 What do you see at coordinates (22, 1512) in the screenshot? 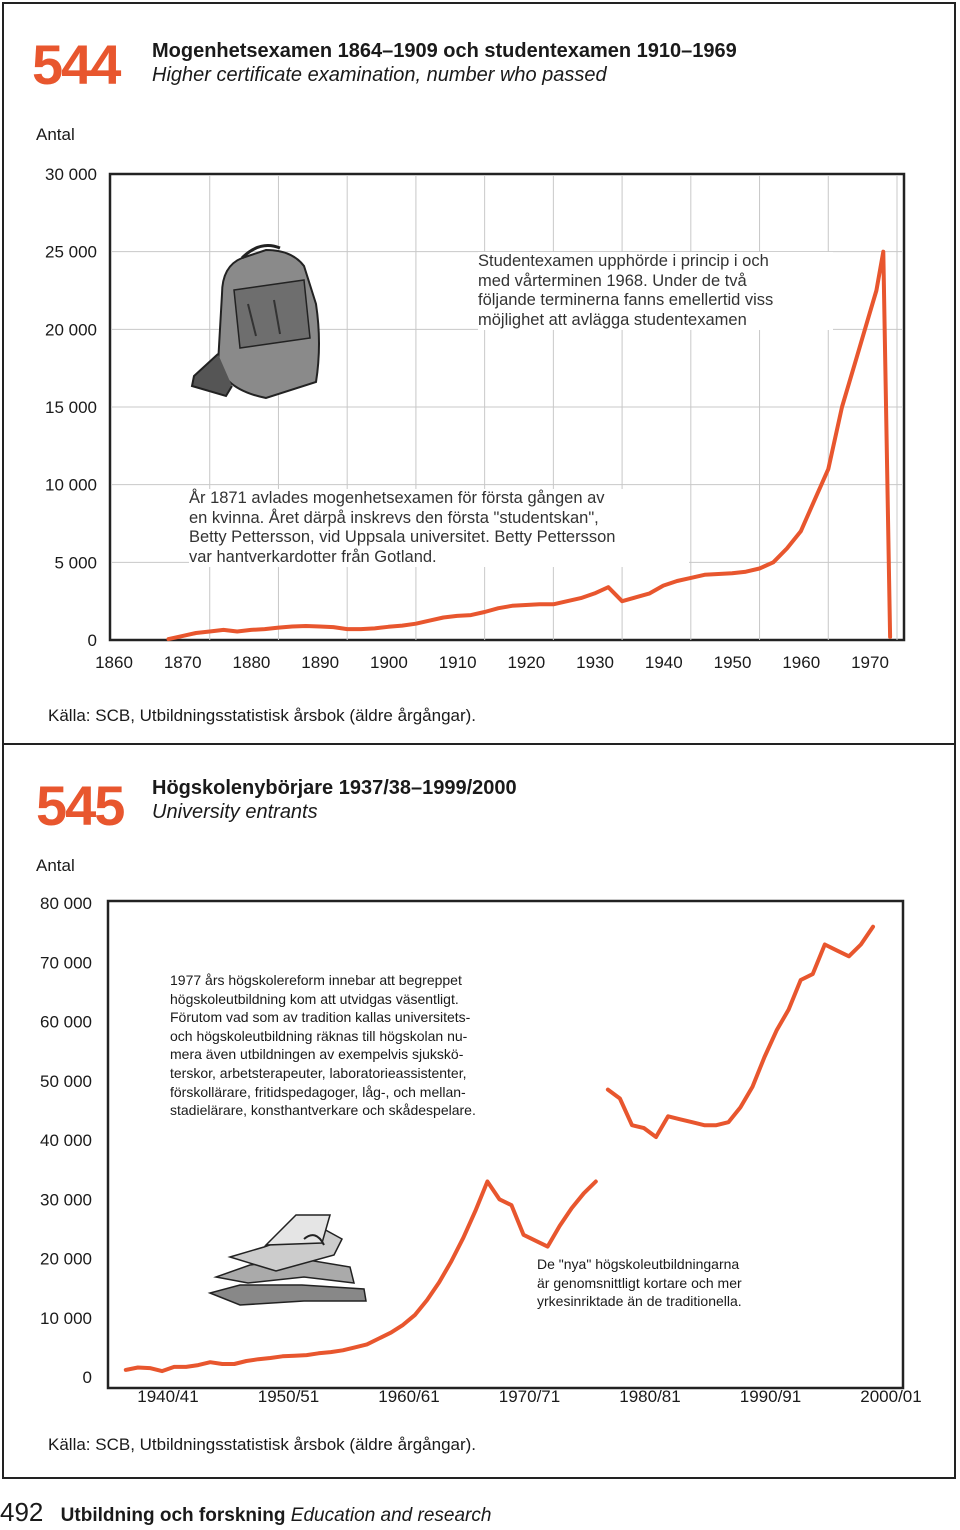
I see `page-number: 492` at bounding box center [22, 1512].